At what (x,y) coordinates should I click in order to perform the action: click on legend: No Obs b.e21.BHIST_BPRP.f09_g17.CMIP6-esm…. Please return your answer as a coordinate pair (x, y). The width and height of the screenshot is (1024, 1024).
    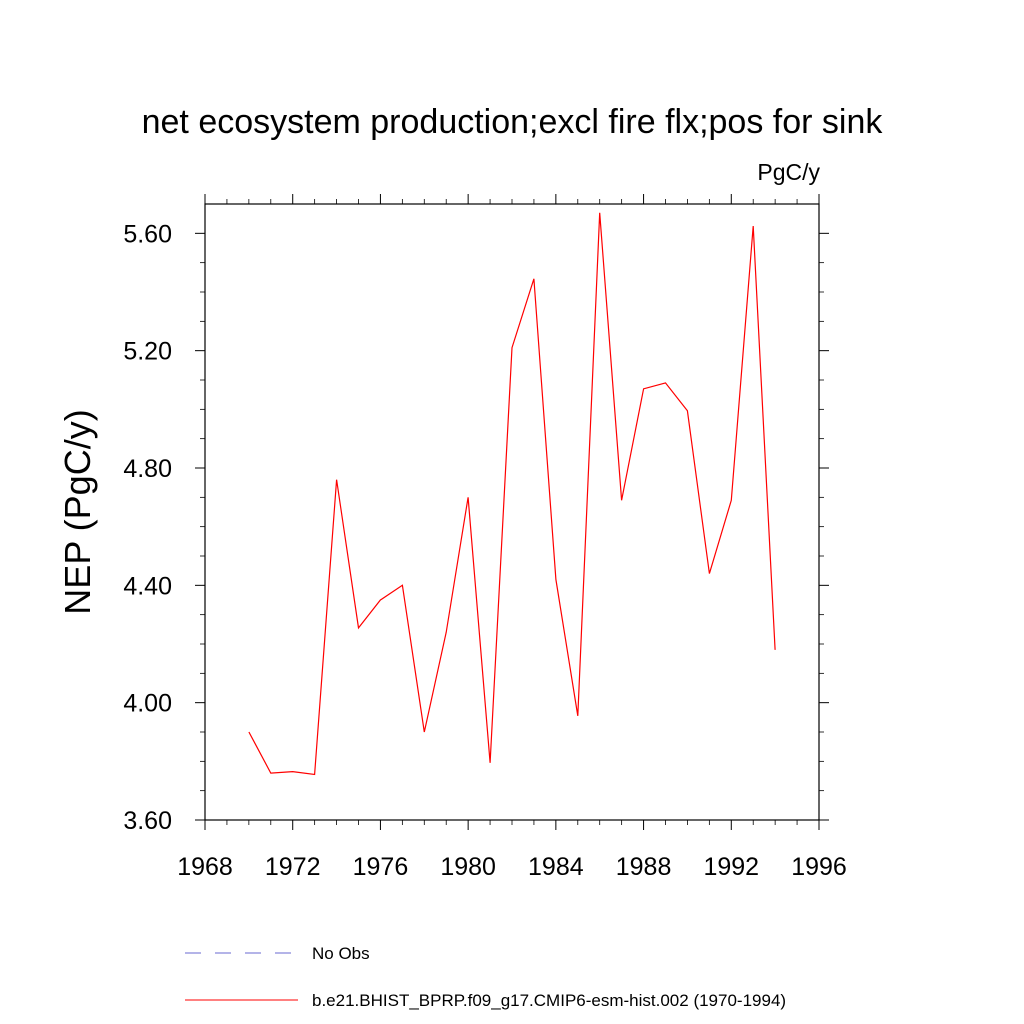
    Looking at the image, I should click on (485, 977).